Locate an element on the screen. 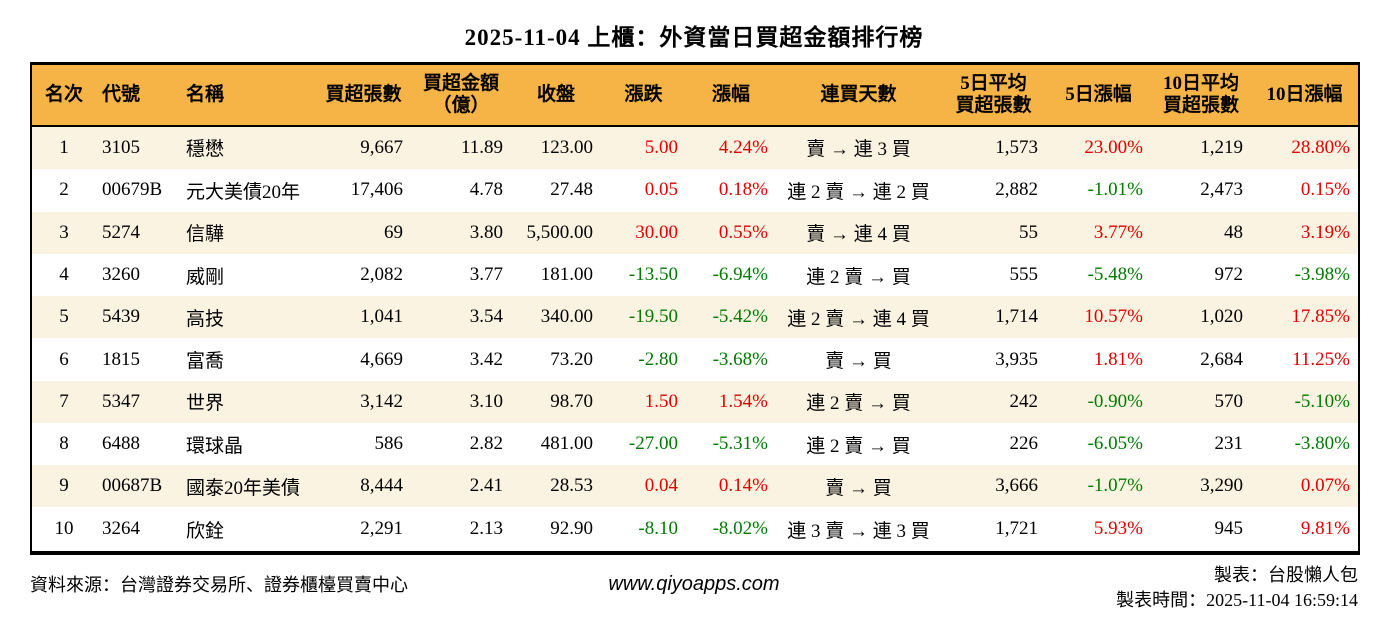 This screenshot has height=630, width=1388. credit-block: 製表：台股懶人包 製表時間：2025-11-04 16:59:14 is located at coordinates (1237, 588).